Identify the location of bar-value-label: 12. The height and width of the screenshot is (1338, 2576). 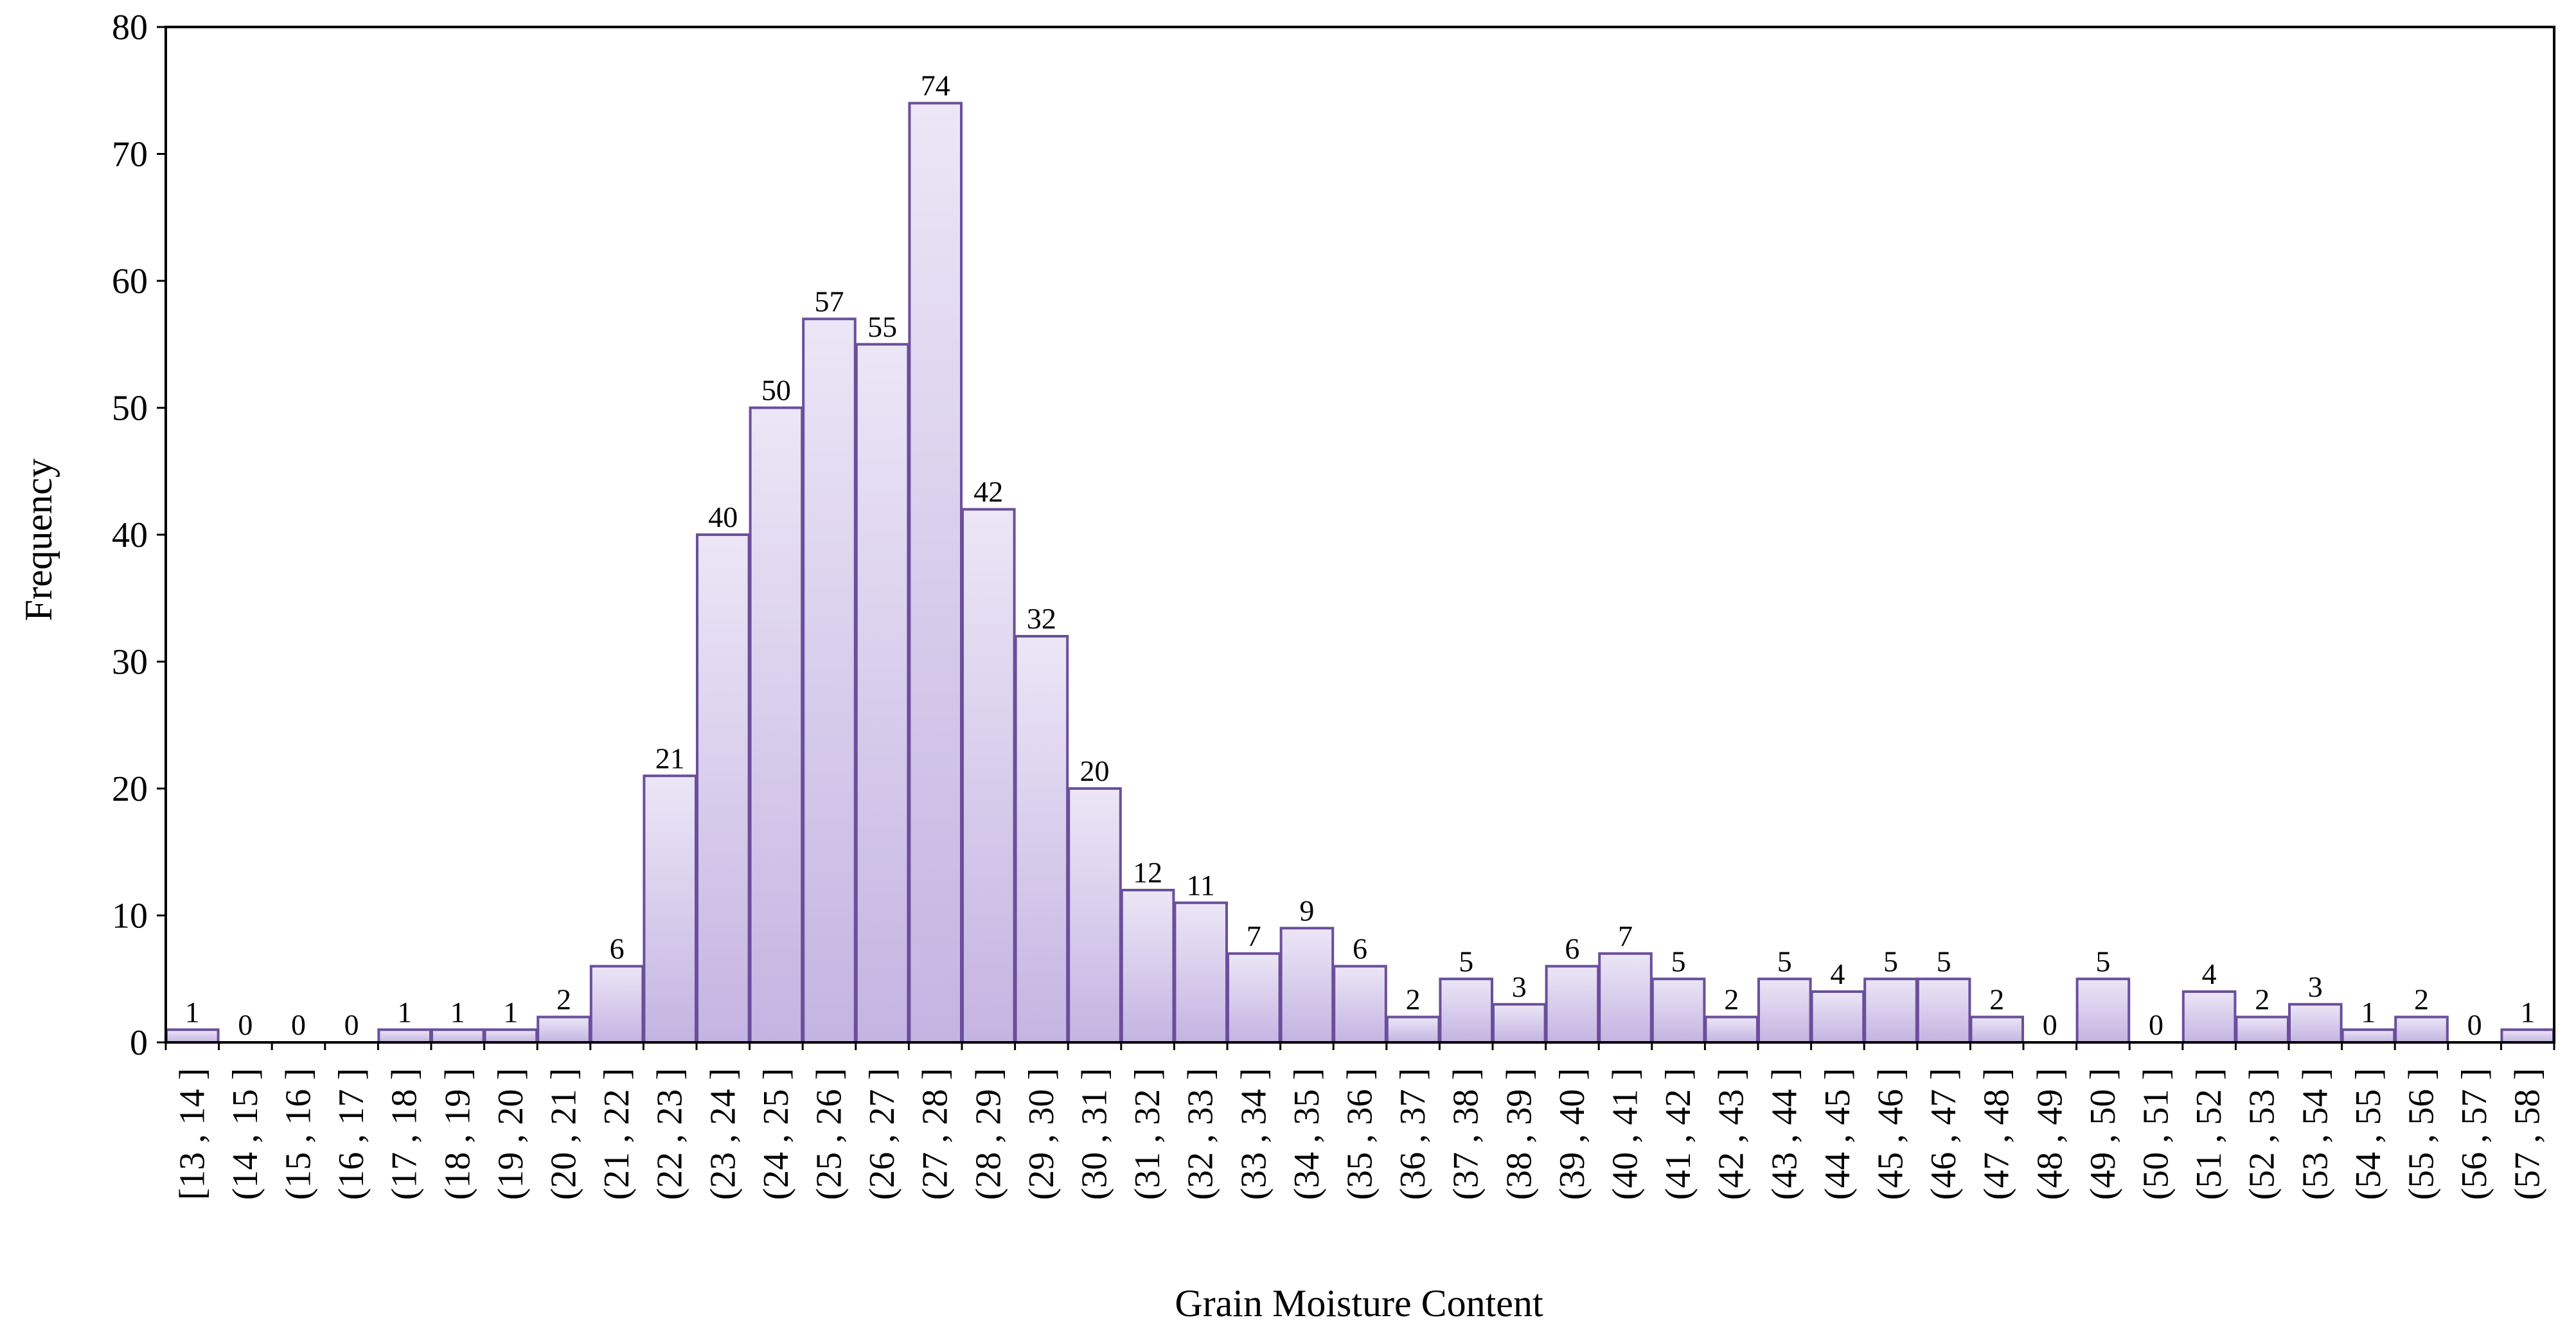
(1148, 872).